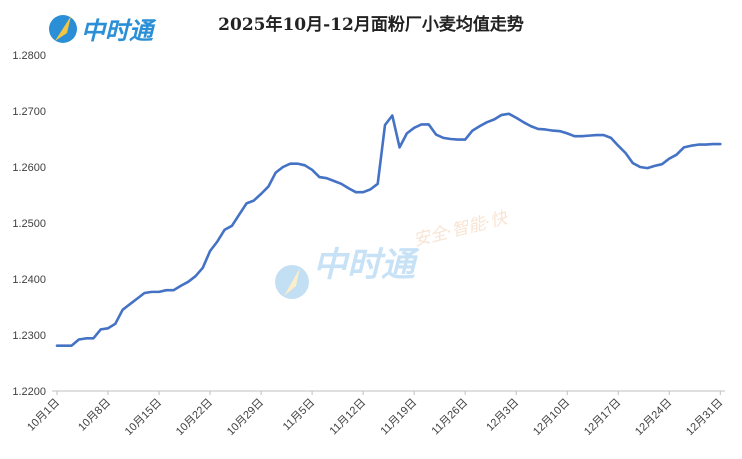 This screenshot has height=459, width=742. Describe the element at coordinates (119, 31) in the screenshot. I see `logo-text: 中时通` at that location.